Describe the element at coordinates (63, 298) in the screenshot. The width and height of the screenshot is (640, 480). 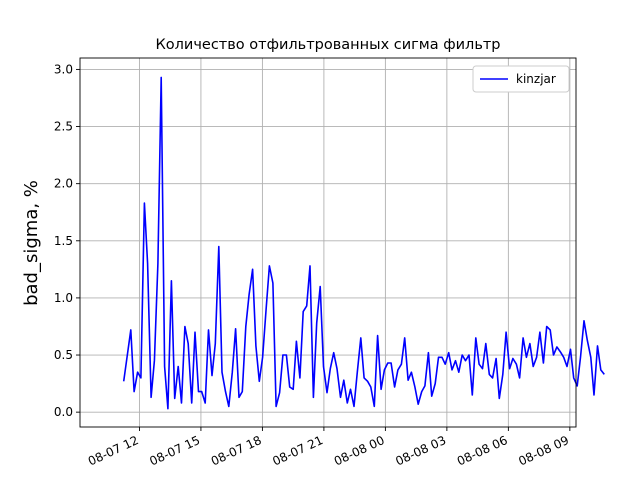
I see `y-tick-label: 1.0` at that location.